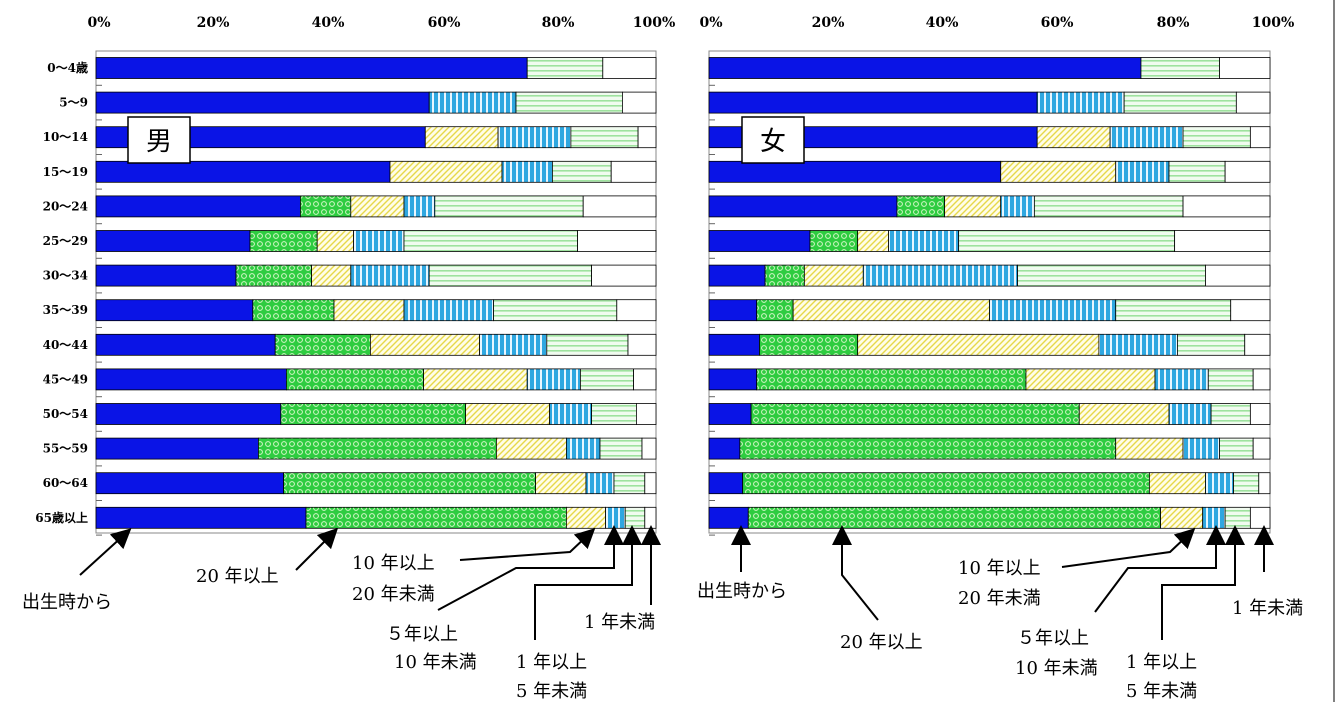 Image resolution: width=1337 pixels, height=702 pixels. I want to click on panel-label-box, so click(159, 140).